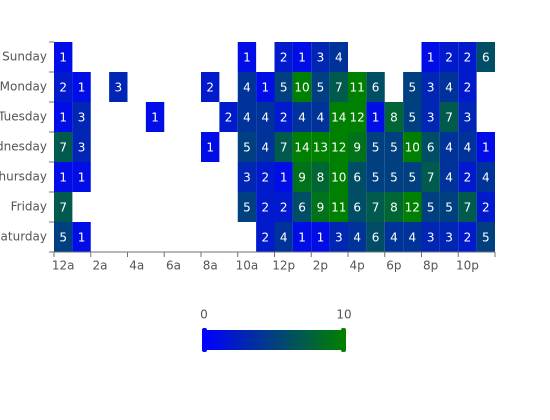 The width and height of the screenshot is (550, 420). What do you see at coordinates (394, 118) in the screenshot?
I see `cell-label: 8` at bounding box center [394, 118].